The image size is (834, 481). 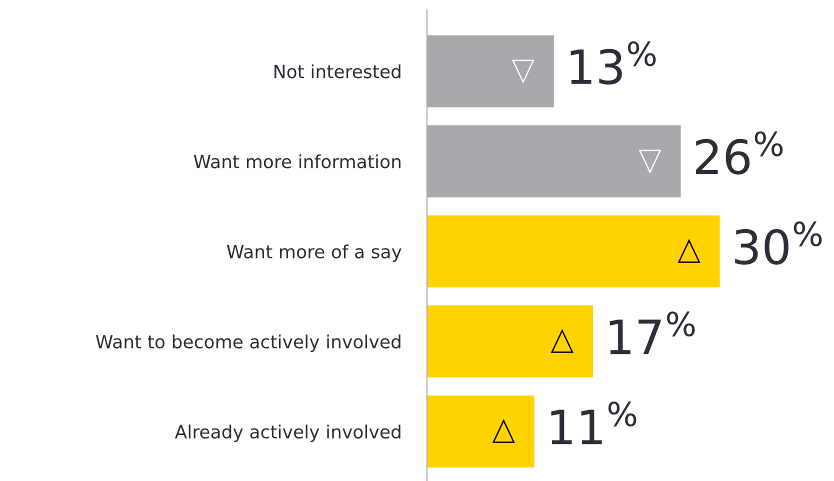 I want to click on y-tick-label: Already actively involved, so click(x=287, y=433).